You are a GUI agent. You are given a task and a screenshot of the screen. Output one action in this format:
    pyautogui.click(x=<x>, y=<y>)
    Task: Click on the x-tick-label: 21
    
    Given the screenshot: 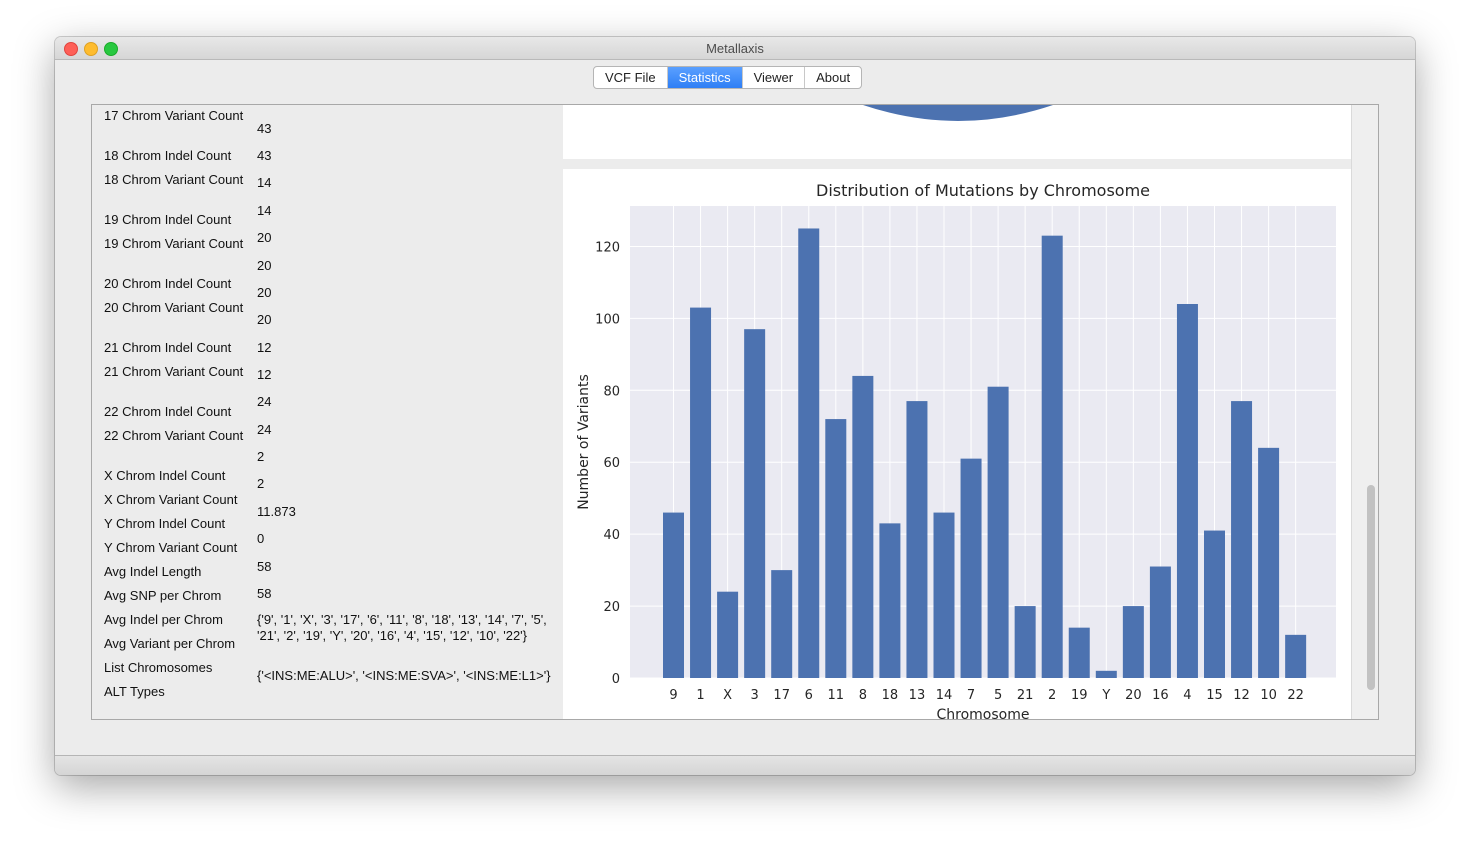 What is the action you would take?
    pyautogui.click(x=1025, y=695)
    